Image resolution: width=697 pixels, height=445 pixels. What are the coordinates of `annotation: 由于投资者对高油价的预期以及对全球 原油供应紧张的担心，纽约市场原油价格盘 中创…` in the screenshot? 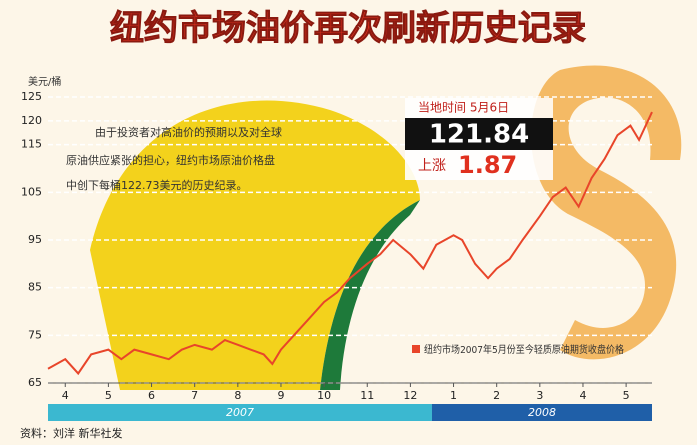 It's located at (174, 158).